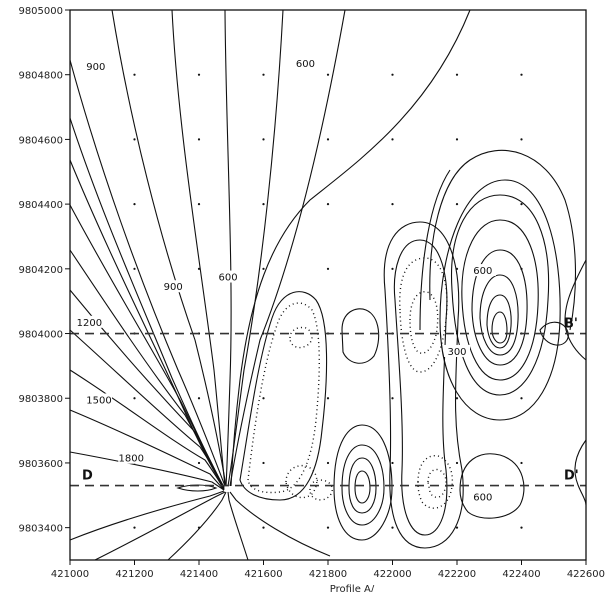 This screenshot has height=592, width=605. What do you see at coordinates (40, 76) in the screenshot?
I see `y-tick-label: 9804800` at bounding box center [40, 76].